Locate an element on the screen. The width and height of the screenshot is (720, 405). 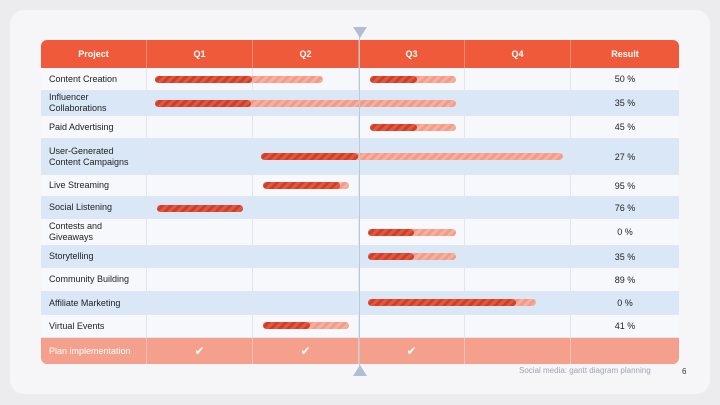
result-value: 95 % is located at coordinates (625, 185).